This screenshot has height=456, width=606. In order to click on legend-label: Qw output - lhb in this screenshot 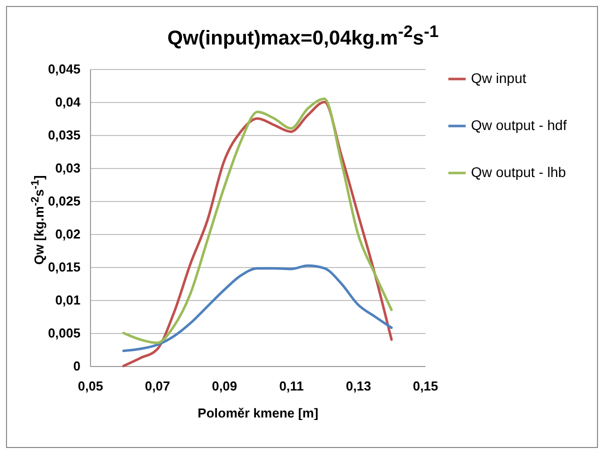, I will do `click(518, 172)`.